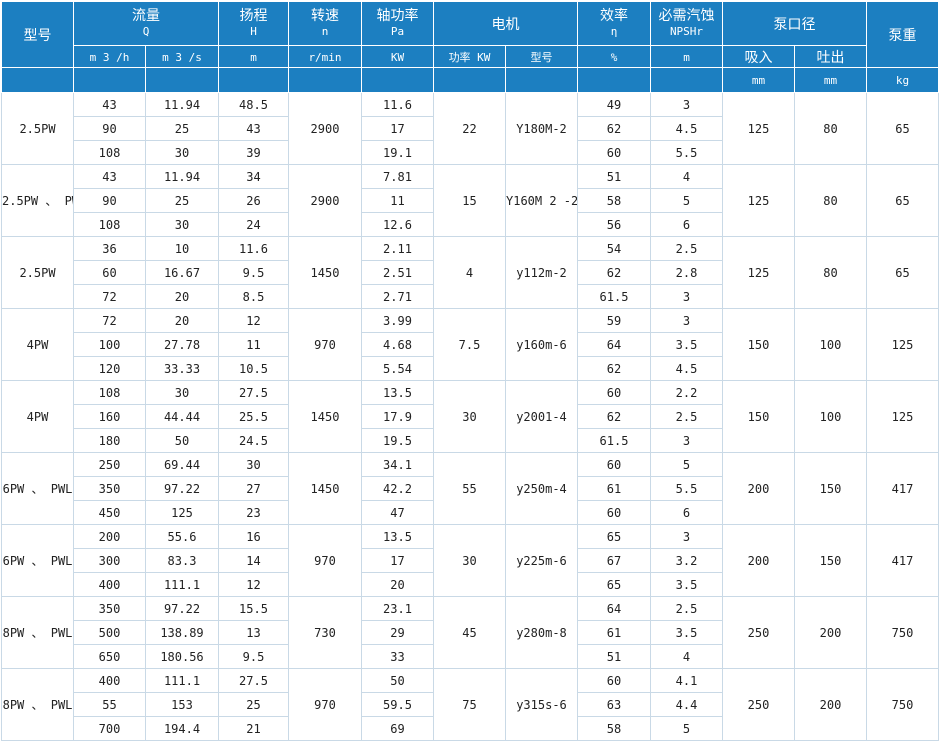 The image size is (939, 741). What do you see at coordinates (614, 224) in the screenshot?
I see `cell-efficiency: 56` at bounding box center [614, 224].